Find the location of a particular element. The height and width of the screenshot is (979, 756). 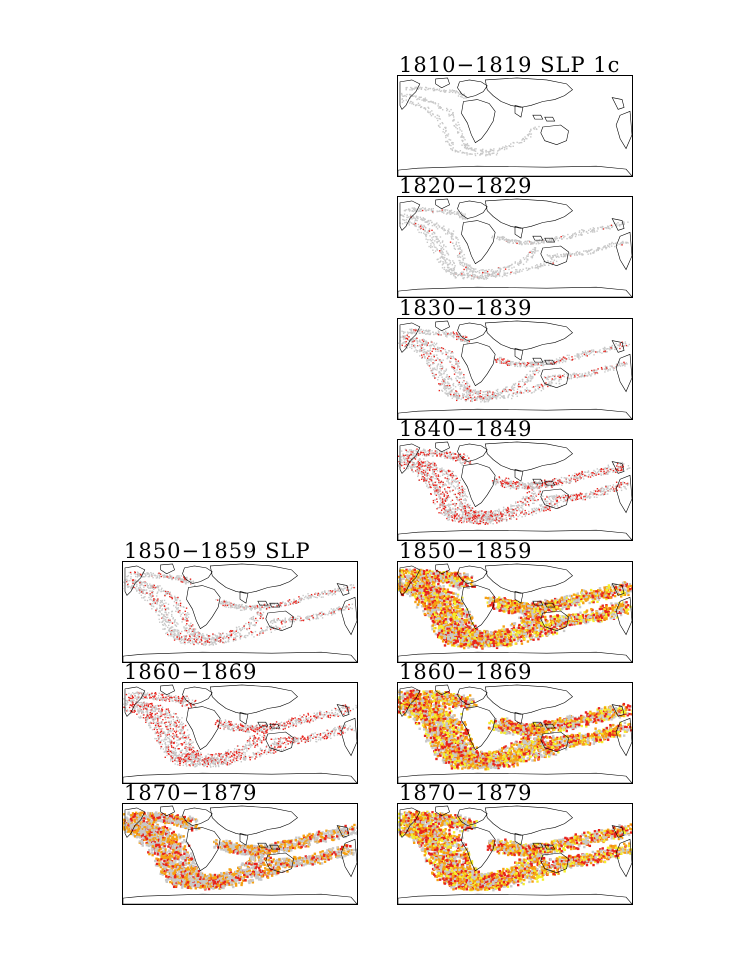

coastline is located at coordinates (135, 701).